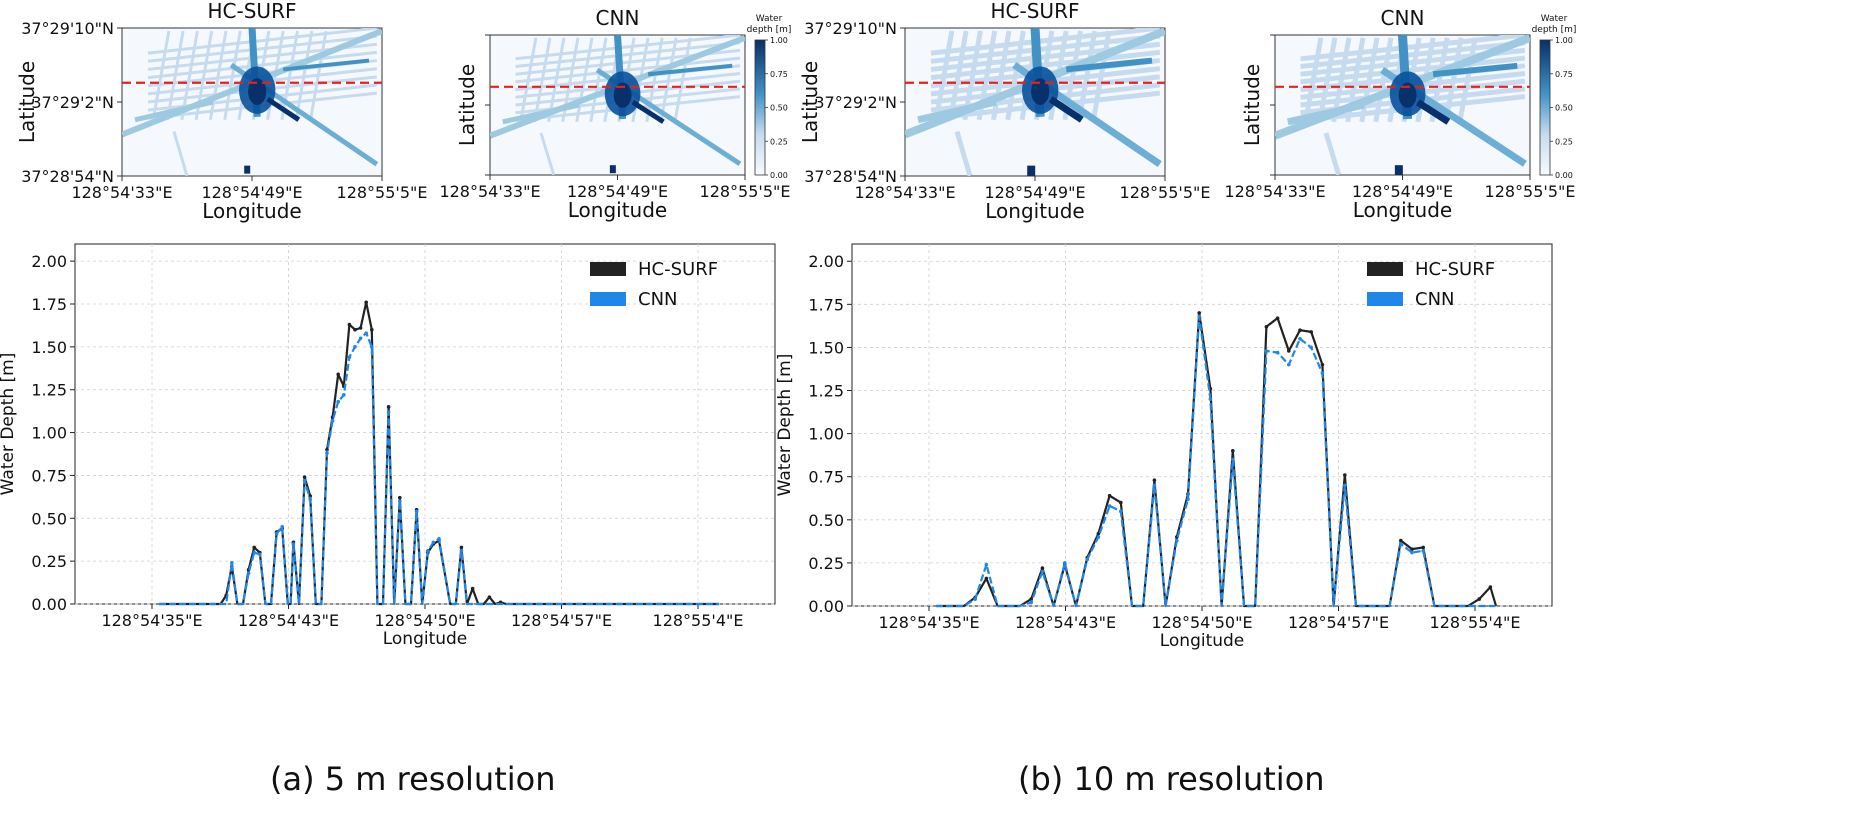 The height and width of the screenshot is (819, 1863). What do you see at coordinates (49, 261) in the screenshot?
I see `y-tick-label: 2.00` at bounding box center [49, 261].